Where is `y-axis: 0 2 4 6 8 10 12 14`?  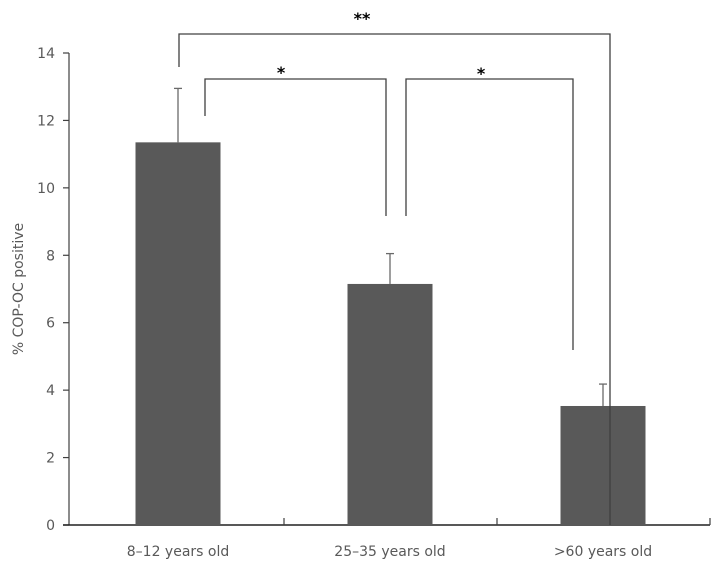
y-axis: 0 2 4 6 8 10 12 14 is located at coordinates (53, 290).